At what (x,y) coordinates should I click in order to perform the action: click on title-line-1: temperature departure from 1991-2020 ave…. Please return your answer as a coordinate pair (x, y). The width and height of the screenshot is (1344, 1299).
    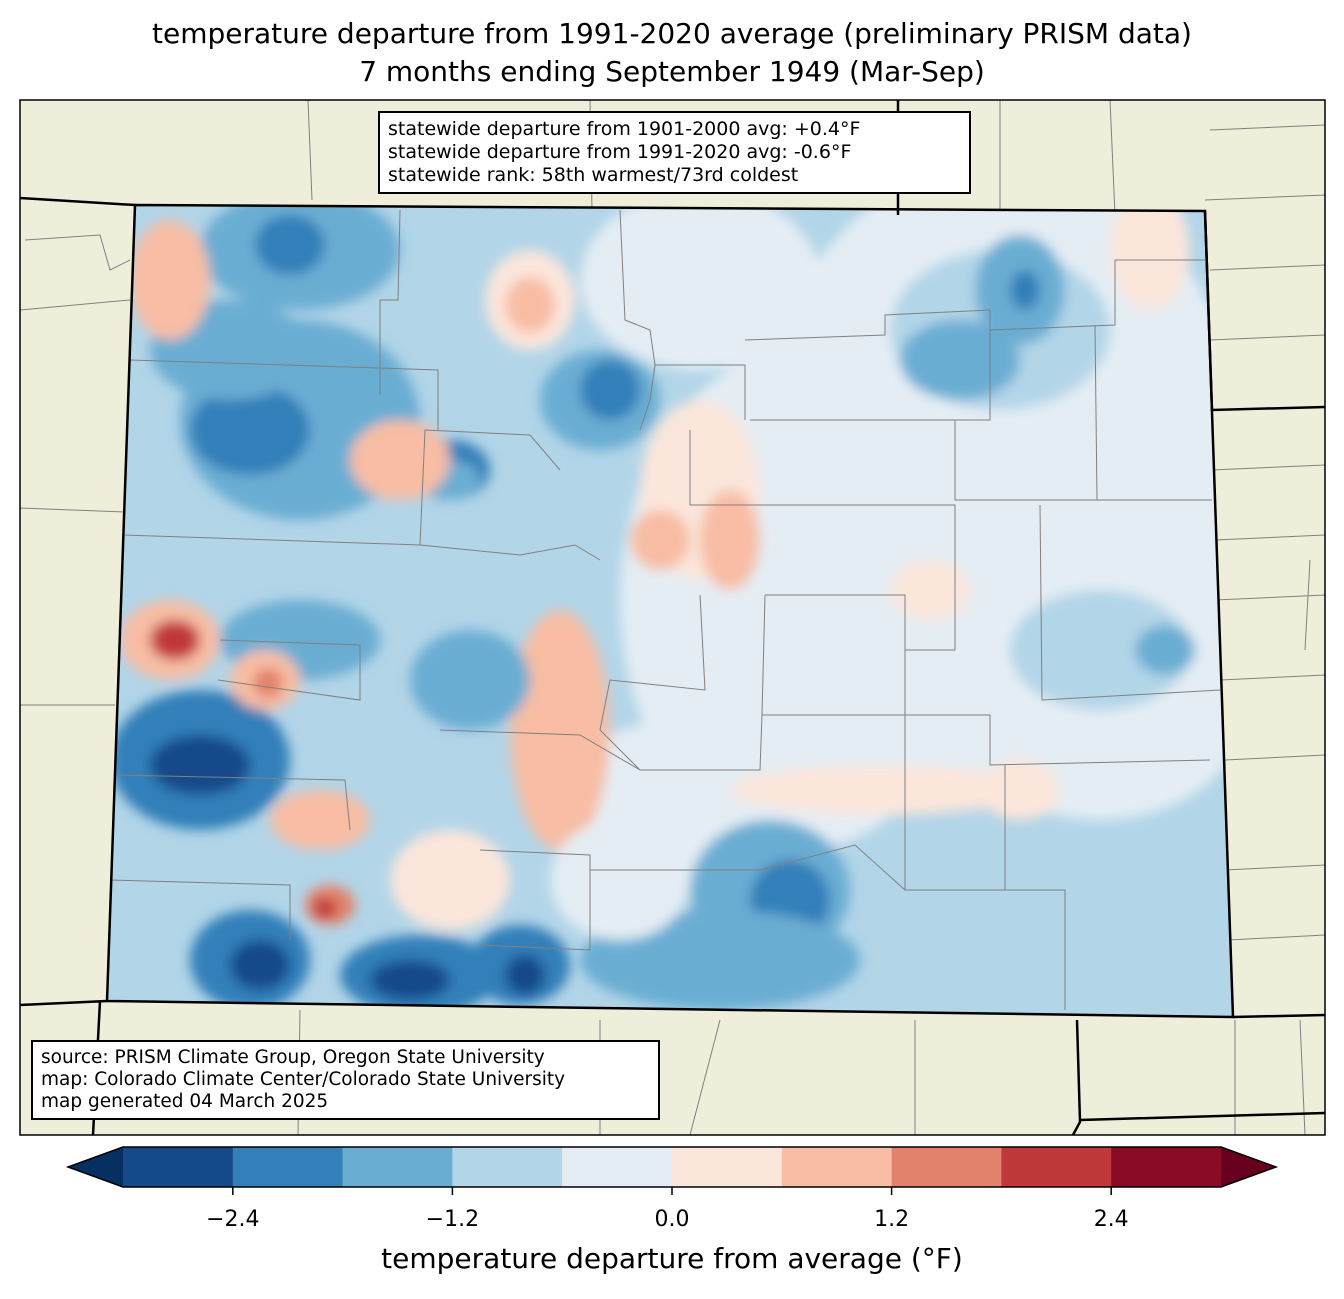
    Looking at the image, I should click on (672, 33).